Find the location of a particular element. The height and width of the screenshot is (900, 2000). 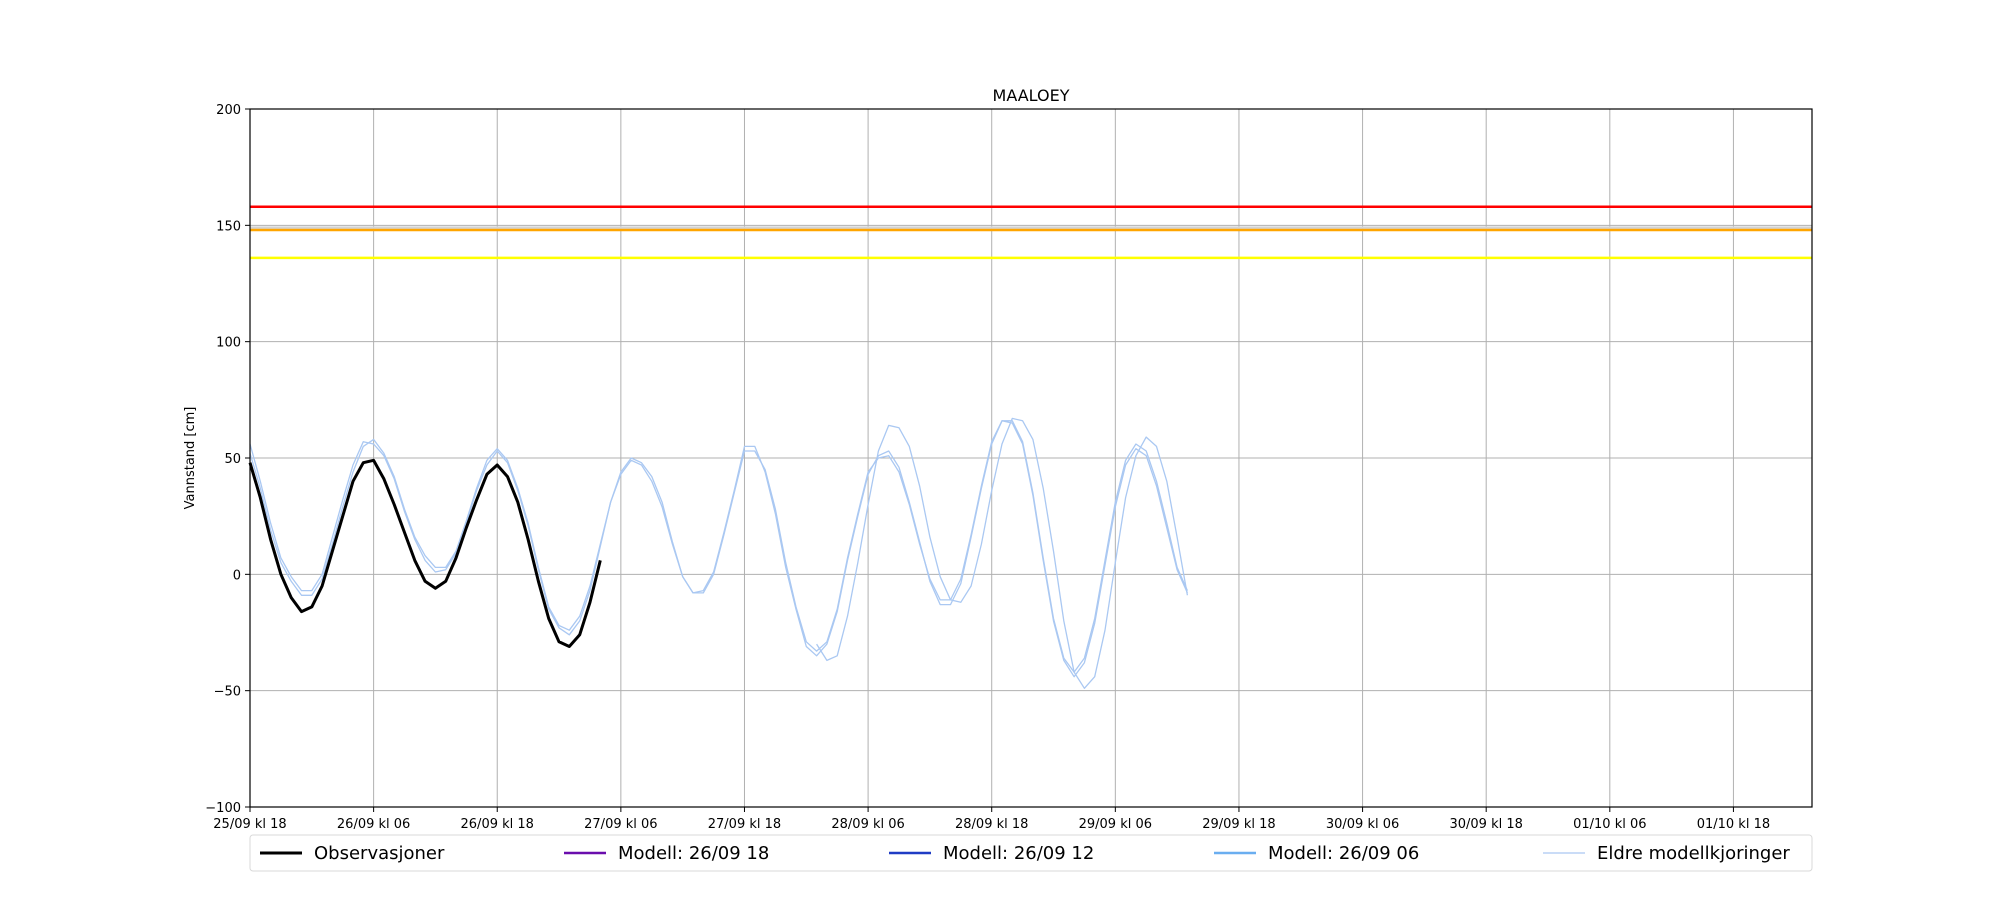

y-tick-label: −50 is located at coordinates (227, 692).